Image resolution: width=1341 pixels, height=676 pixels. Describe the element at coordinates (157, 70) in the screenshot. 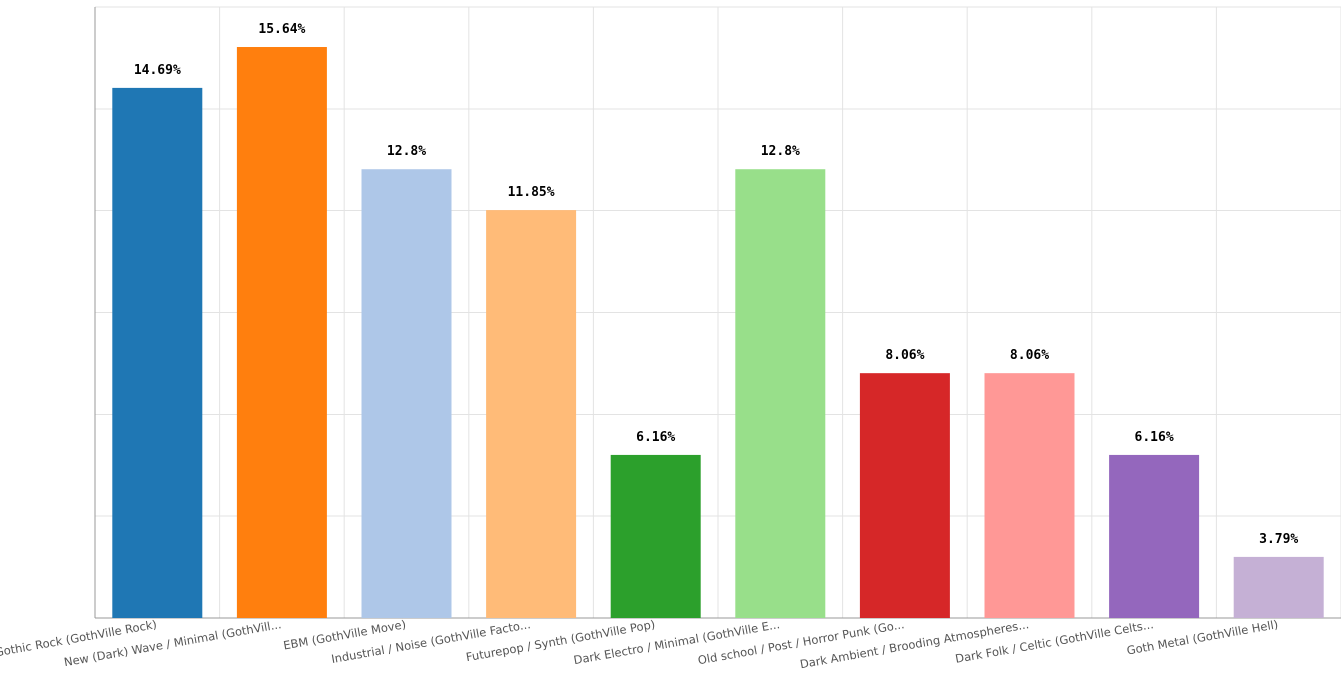

I see `value-label: 14.69%` at that location.